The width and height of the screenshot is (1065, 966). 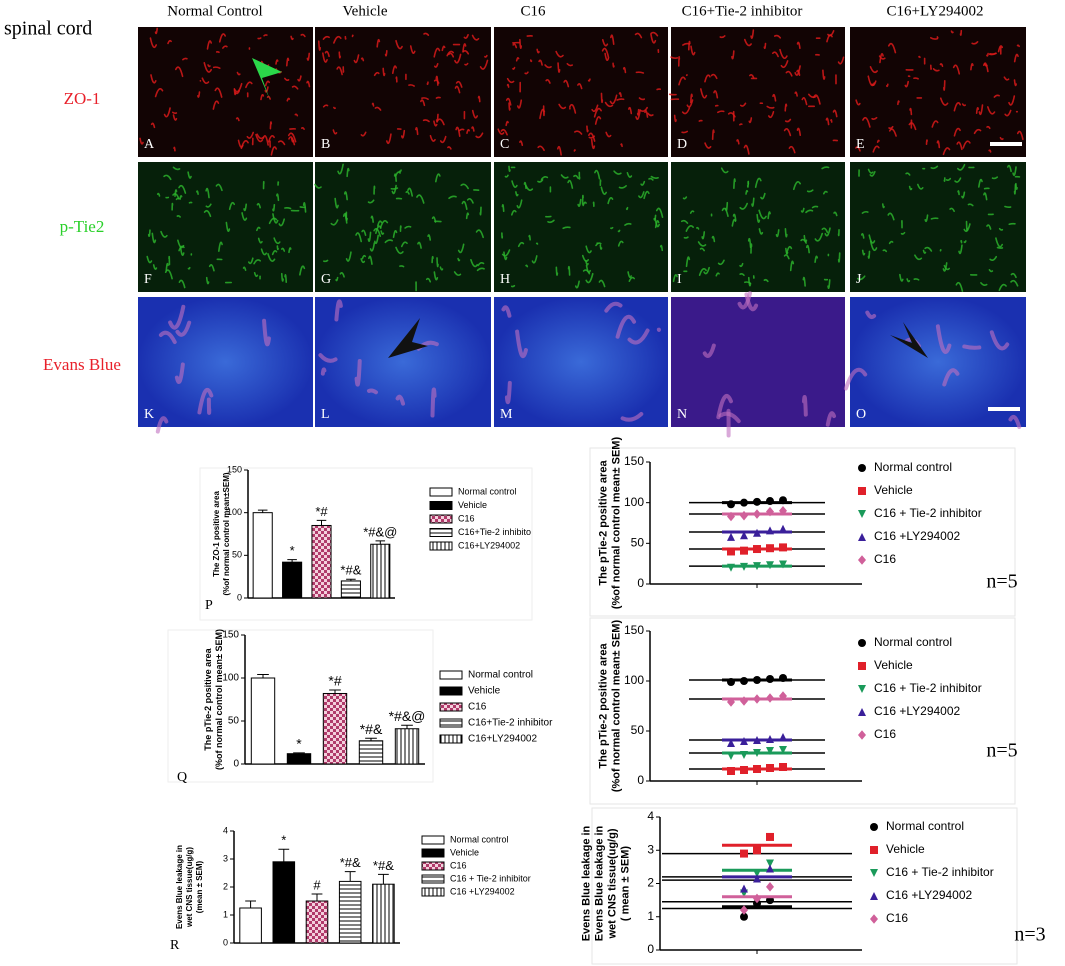 I want to click on panel-letter: Q, so click(x=182, y=777).